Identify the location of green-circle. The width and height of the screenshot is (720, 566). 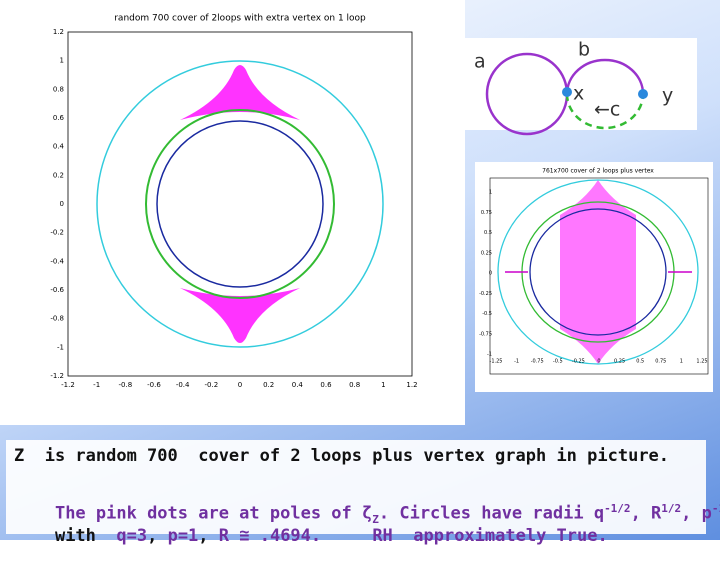
(240, 204).